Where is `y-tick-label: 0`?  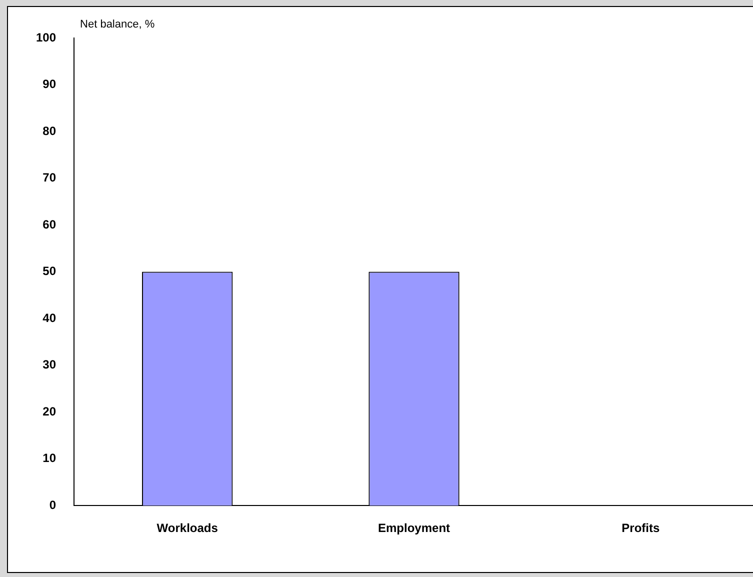
y-tick-label: 0 is located at coordinates (52, 505).